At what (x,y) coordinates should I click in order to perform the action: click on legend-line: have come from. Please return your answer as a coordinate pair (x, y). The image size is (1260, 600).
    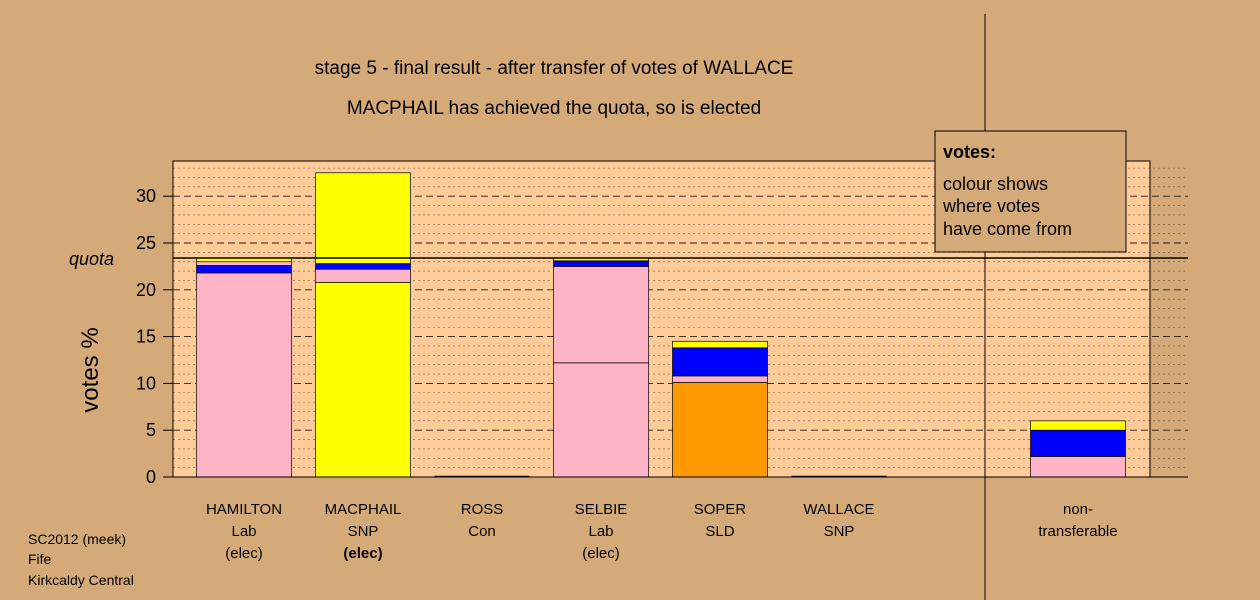
    Looking at the image, I should click on (1007, 229).